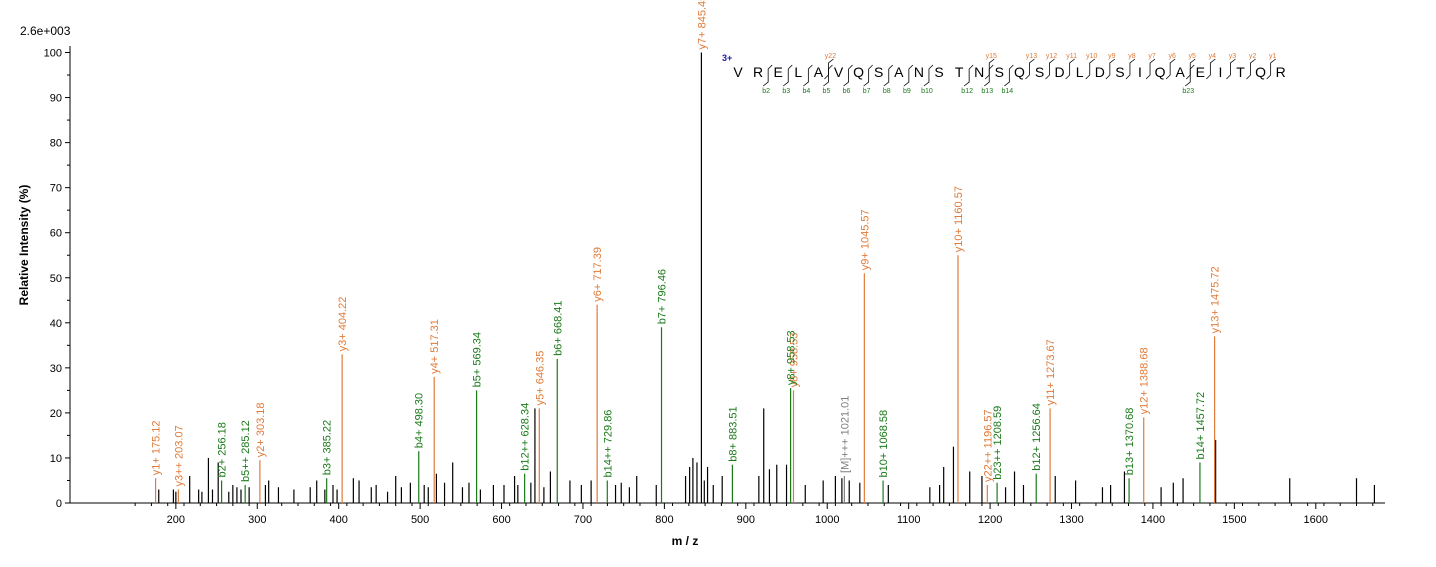 The width and height of the screenshot is (1436, 567). What do you see at coordinates (1091, 56) in the screenshot?
I see `y-ion-label: y10` at bounding box center [1091, 56].